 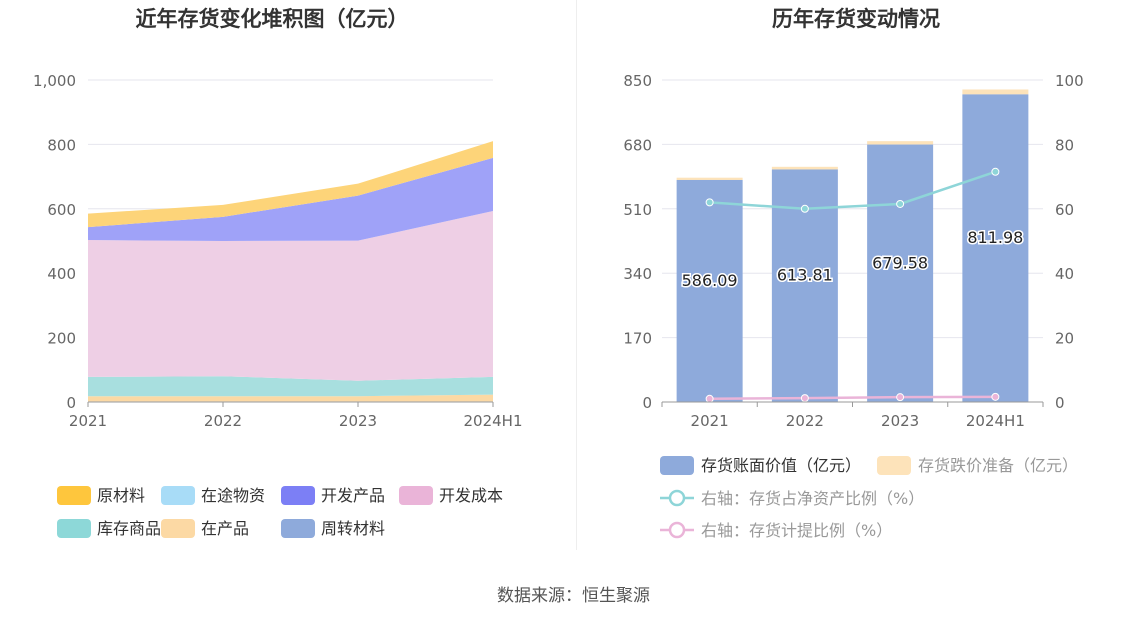 What do you see at coordinates (995, 421) in the screenshot?
I see `right-x-tick-label: 2024H1` at bounding box center [995, 421].